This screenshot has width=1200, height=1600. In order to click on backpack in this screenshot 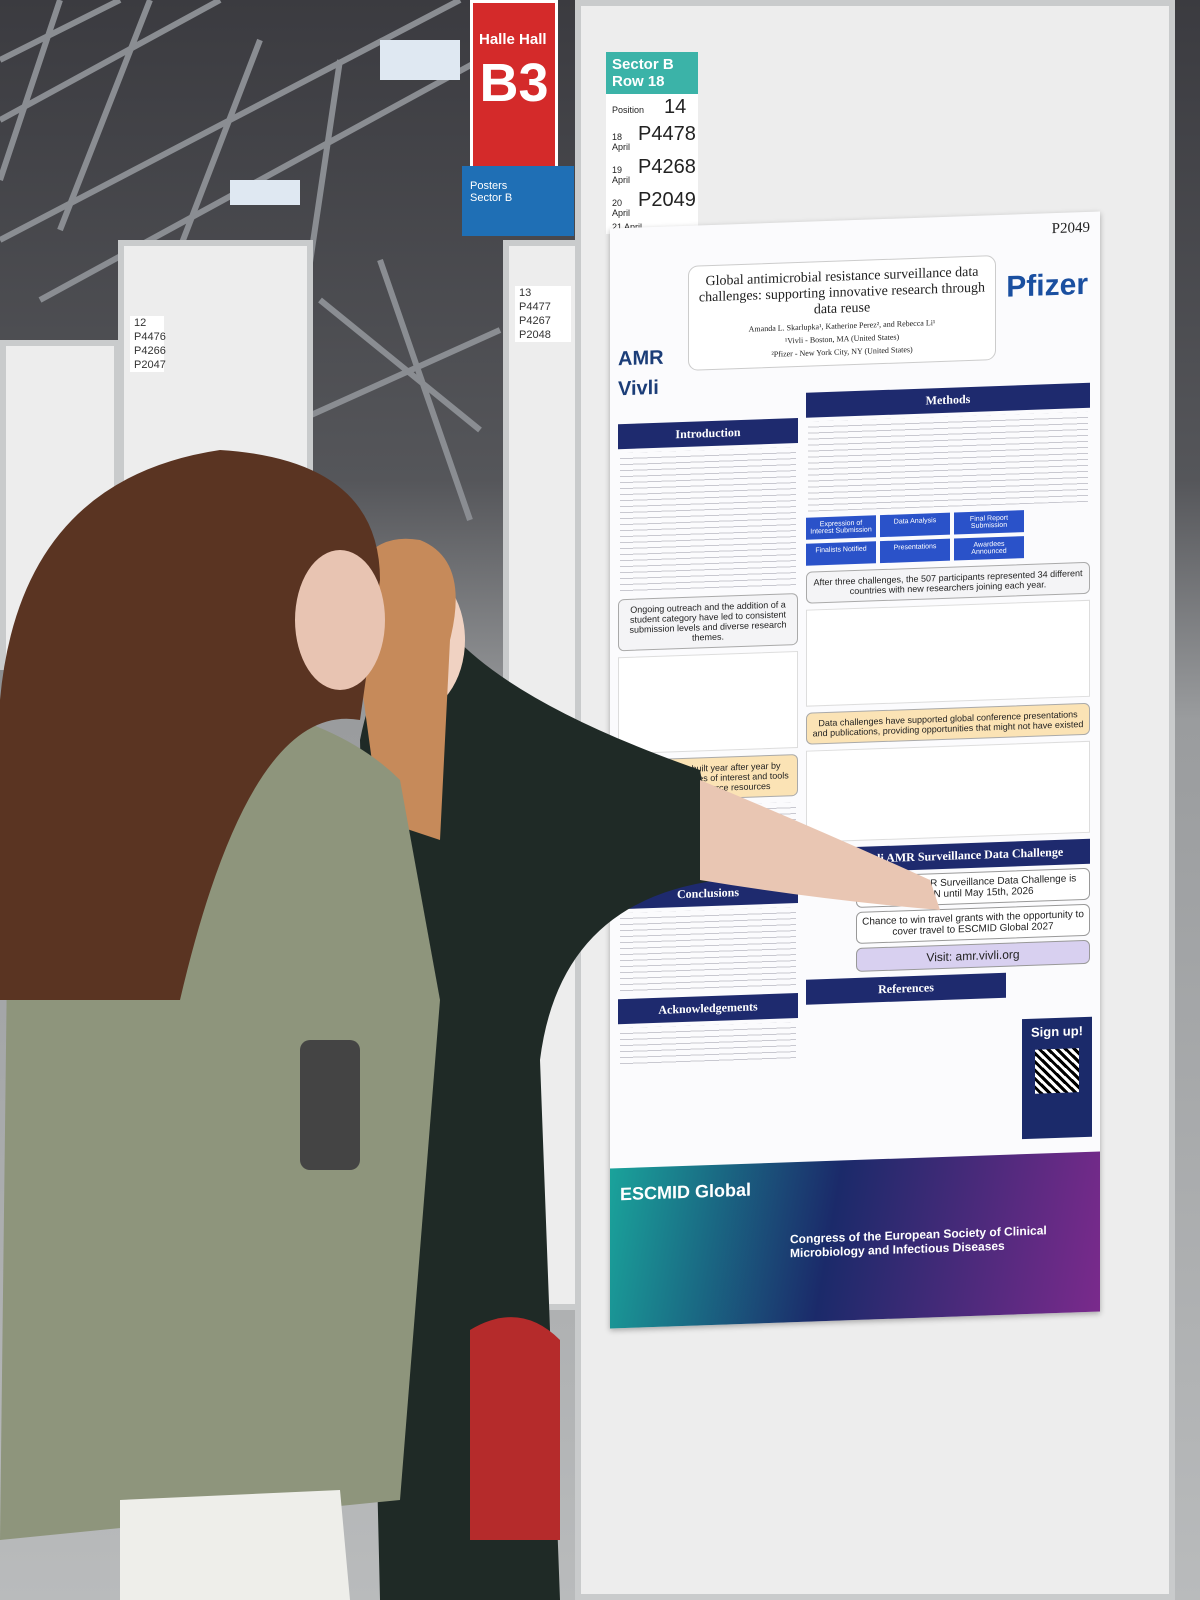, I will do `click(515, 1428)`.